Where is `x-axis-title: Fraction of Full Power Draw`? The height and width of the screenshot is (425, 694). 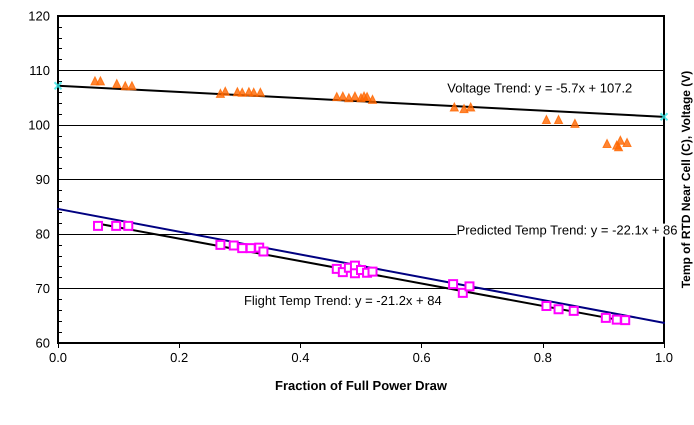
x-axis-title: Fraction of Full Power Draw is located at coordinates (361, 385).